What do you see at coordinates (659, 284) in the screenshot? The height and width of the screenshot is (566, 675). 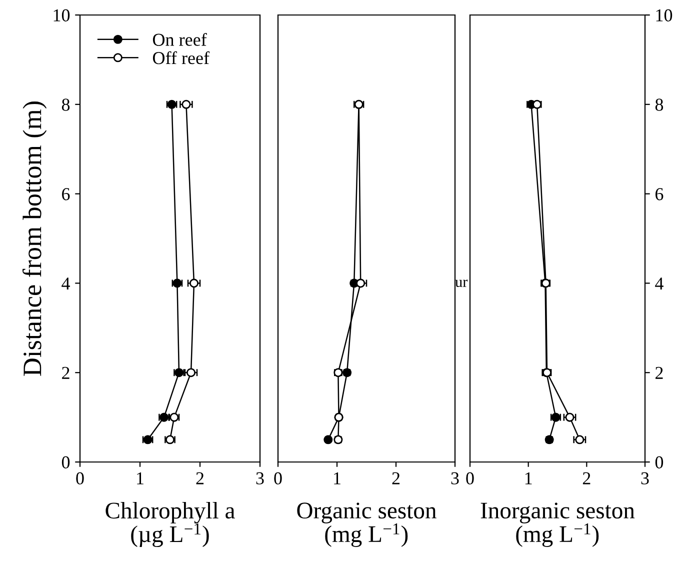 I see `y2-tick-label: 4` at bounding box center [659, 284].